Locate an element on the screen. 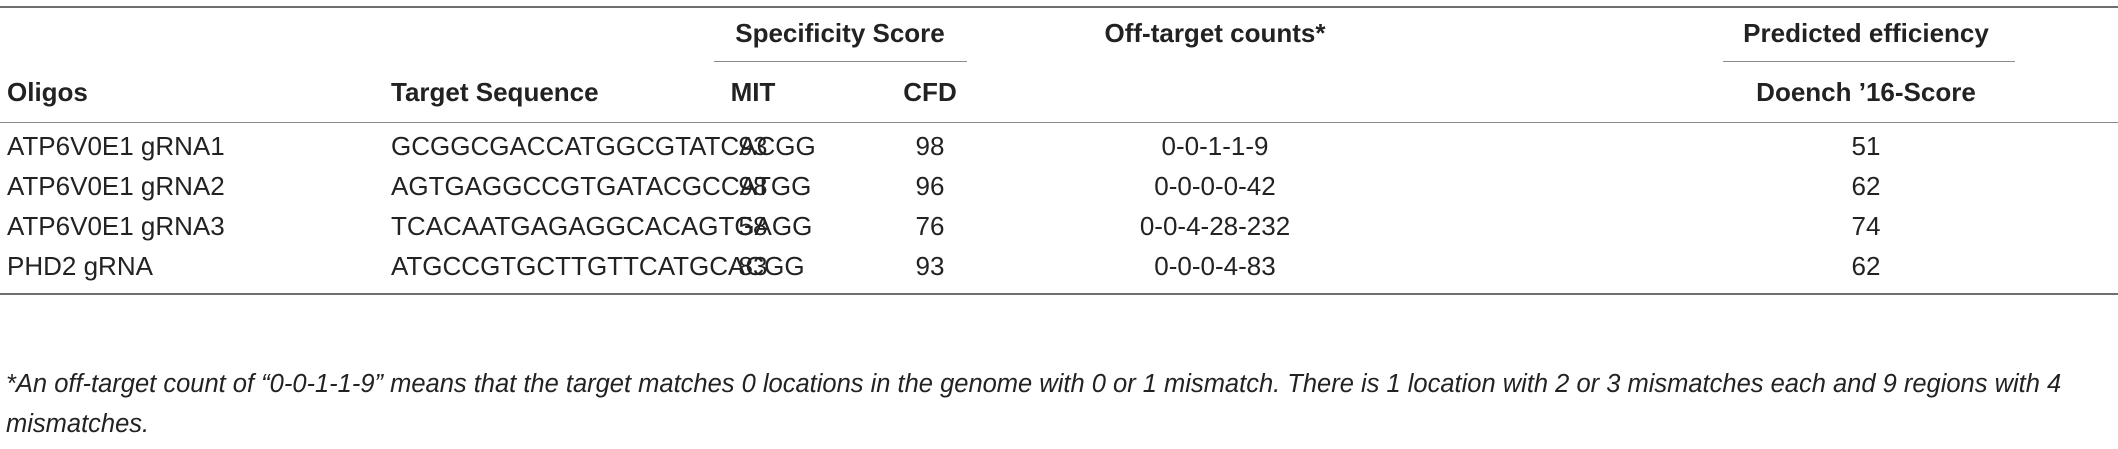 This screenshot has width=2118, height=449. header-cfd: CFD is located at coordinates (930, 92).